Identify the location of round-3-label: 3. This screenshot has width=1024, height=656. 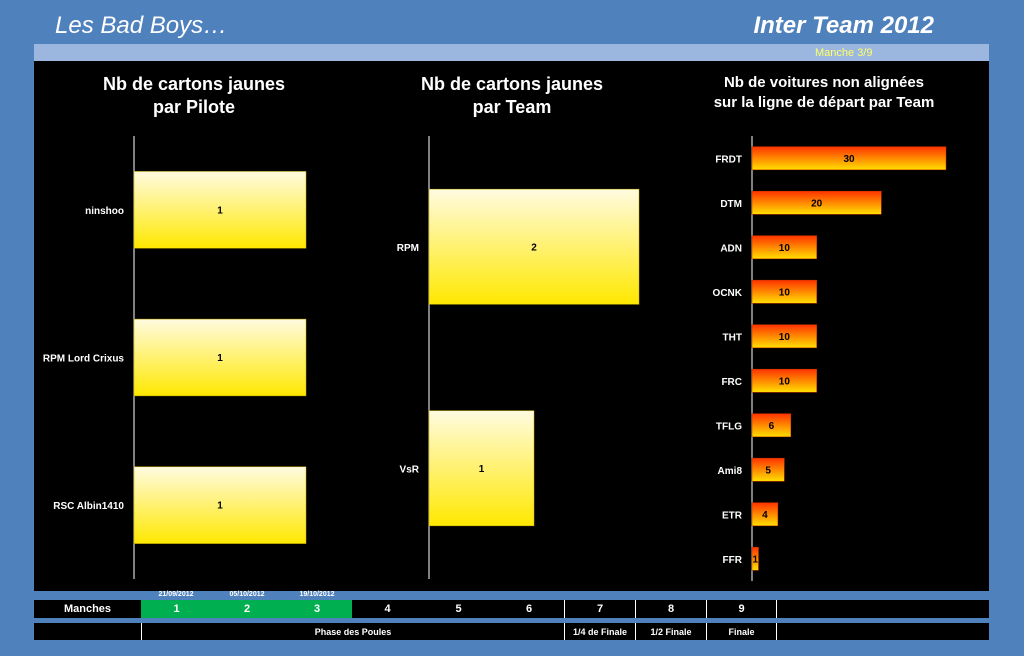
(317, 609).